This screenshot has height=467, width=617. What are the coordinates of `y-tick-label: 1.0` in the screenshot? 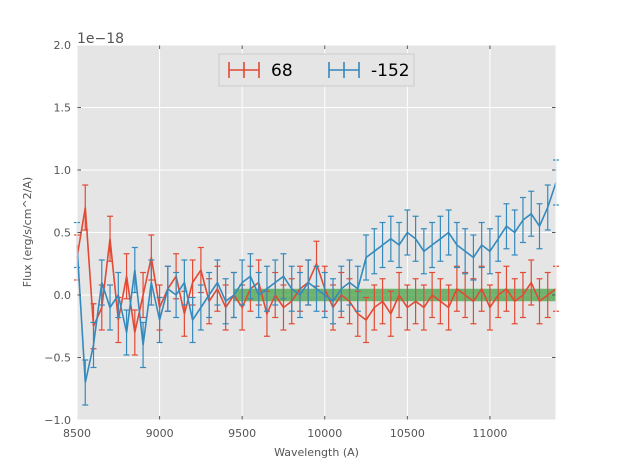 It's located at (63, 170).